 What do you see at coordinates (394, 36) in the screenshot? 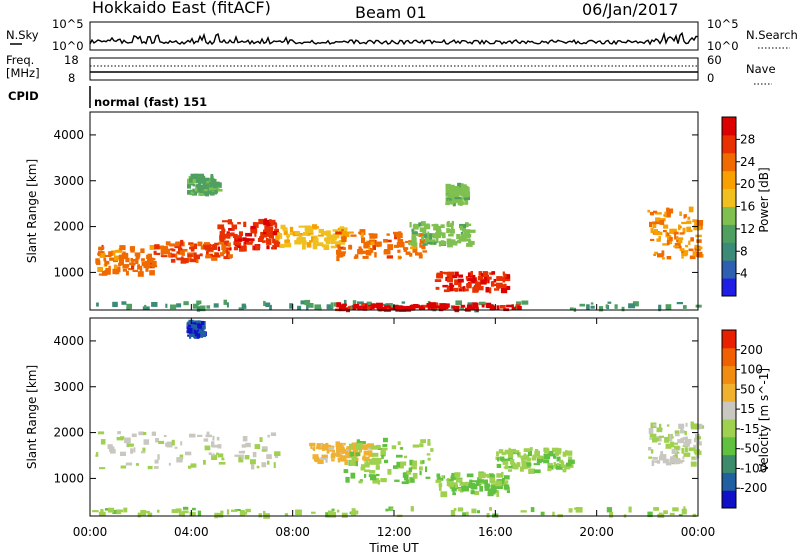
I see `noise-panel` at bounding box center [394, 36].